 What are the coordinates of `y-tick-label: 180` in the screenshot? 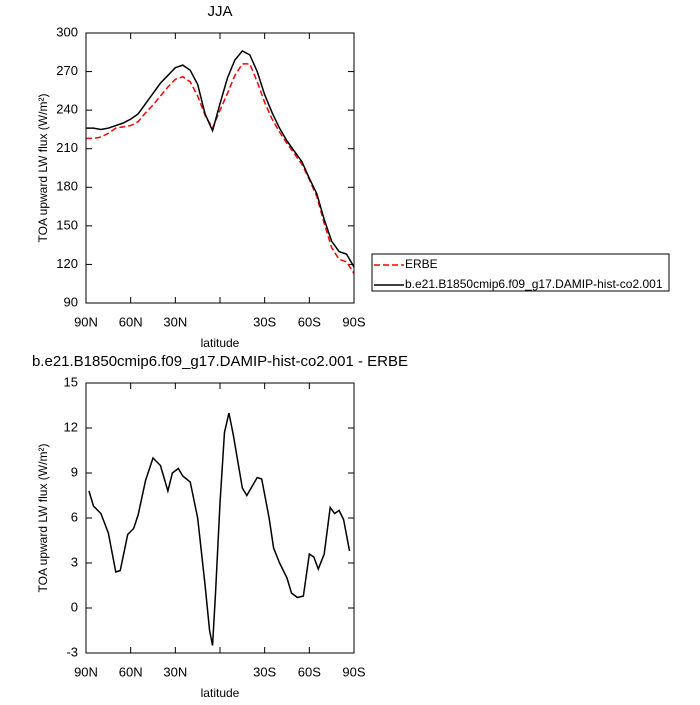 It's located at (67, 186).